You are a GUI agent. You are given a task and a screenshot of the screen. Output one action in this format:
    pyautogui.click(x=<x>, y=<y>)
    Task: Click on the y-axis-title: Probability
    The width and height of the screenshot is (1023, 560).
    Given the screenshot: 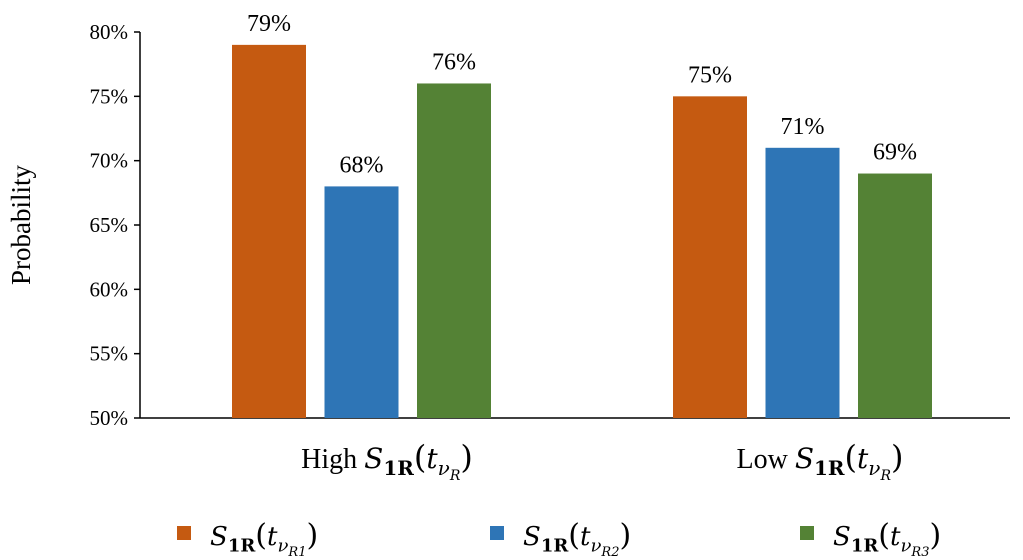 What is the action you would take?
    pyautogui.click(x=21, y=225)
    